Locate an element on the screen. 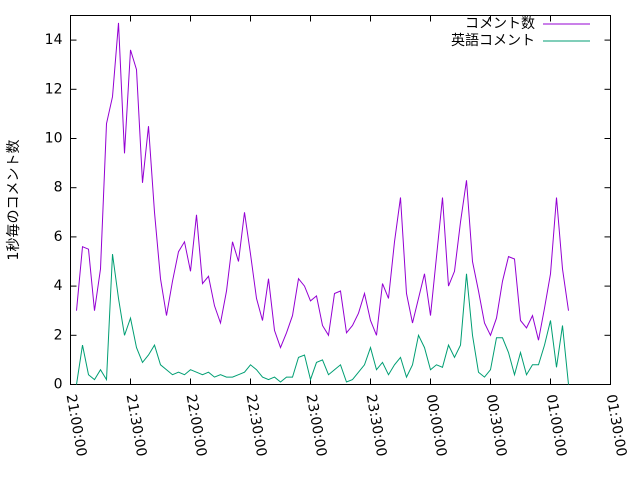  y-tick-label: 2 is located at coordinates (58, 335).